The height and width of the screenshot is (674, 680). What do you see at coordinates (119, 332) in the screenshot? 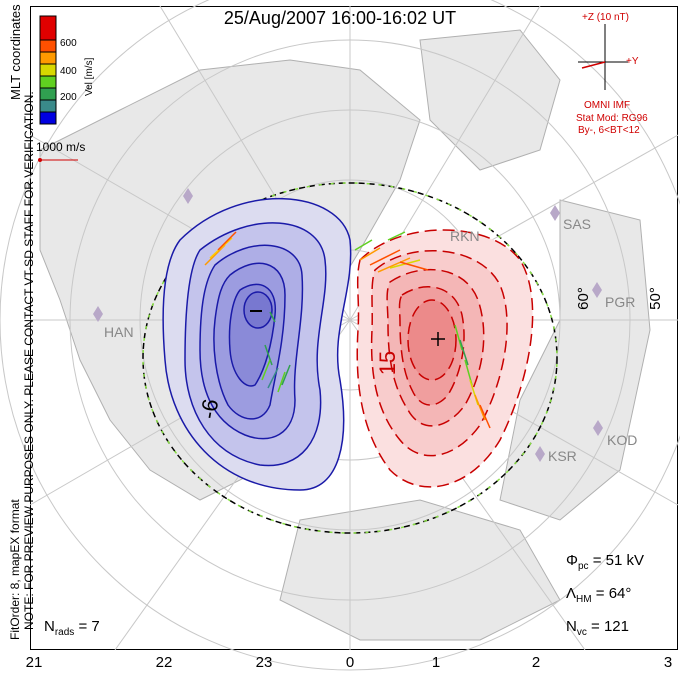
I see `station-han: HAN` at bounding box center [119, 332].